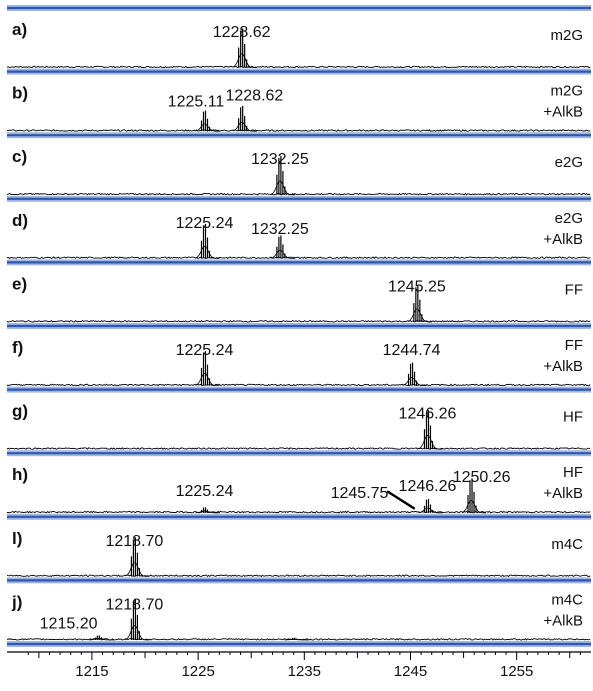  What do you see at coordinates (20, 411) in the screenshot?
I see `panel-label: g)` at bounding box center [20, 411].